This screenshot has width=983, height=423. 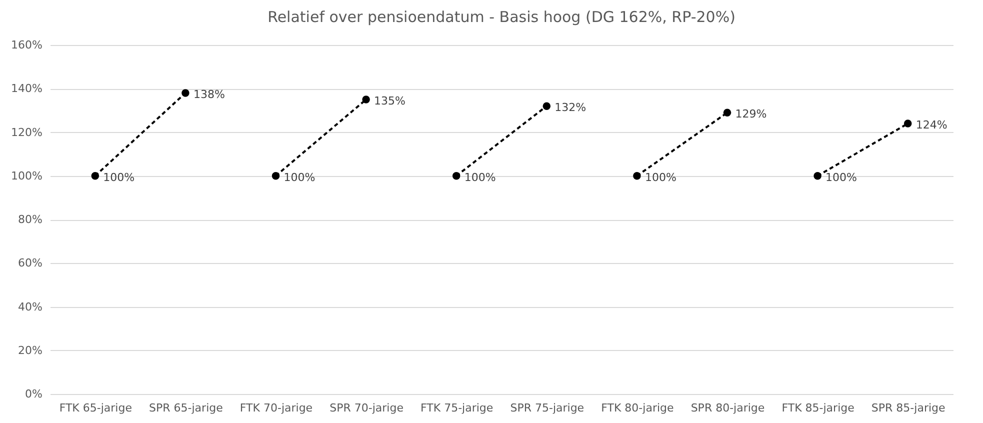 I want to click on y-tick-label: 120%, so click(x=26, y=132).